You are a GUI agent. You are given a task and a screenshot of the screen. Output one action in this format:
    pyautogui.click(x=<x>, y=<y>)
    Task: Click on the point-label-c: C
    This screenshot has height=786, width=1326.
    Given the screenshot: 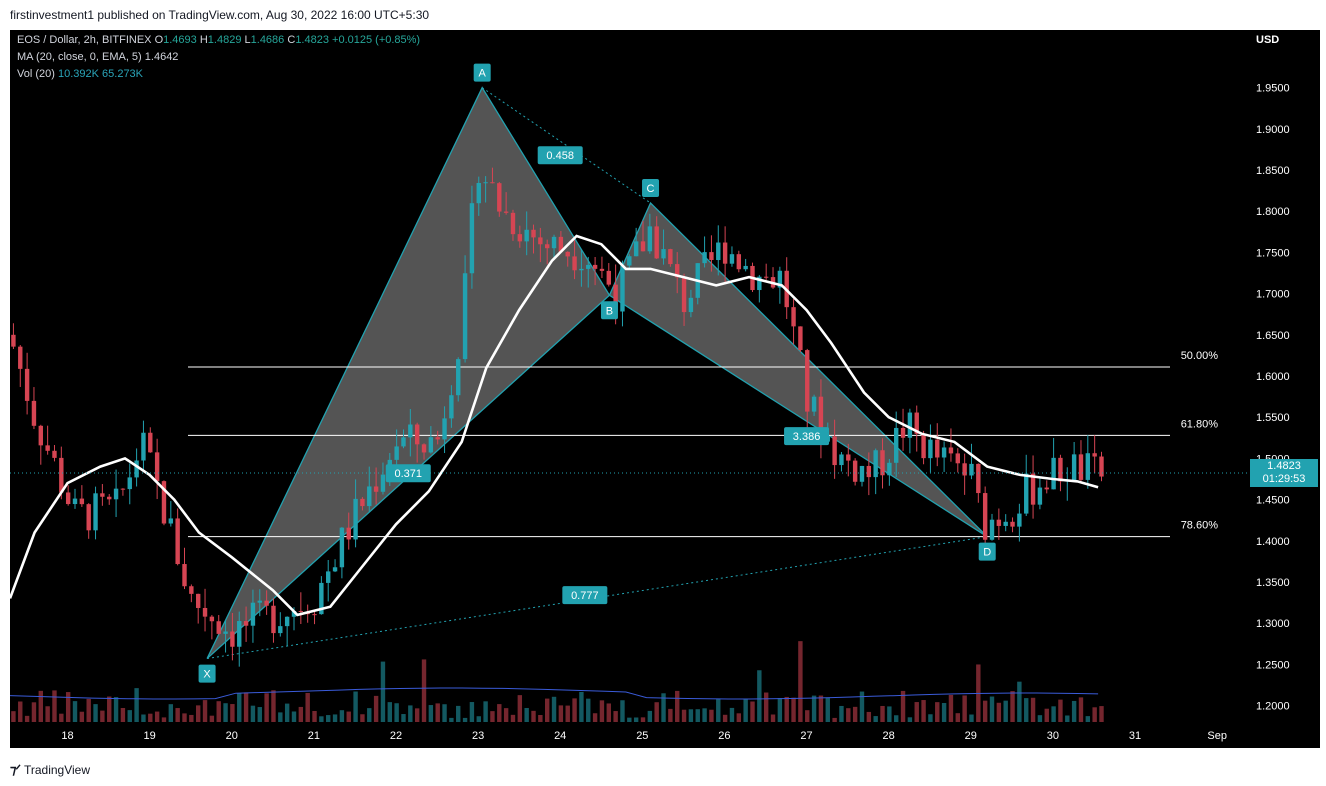 What is the action you would take?
    pyautogui.click(x=651, y=189)
    